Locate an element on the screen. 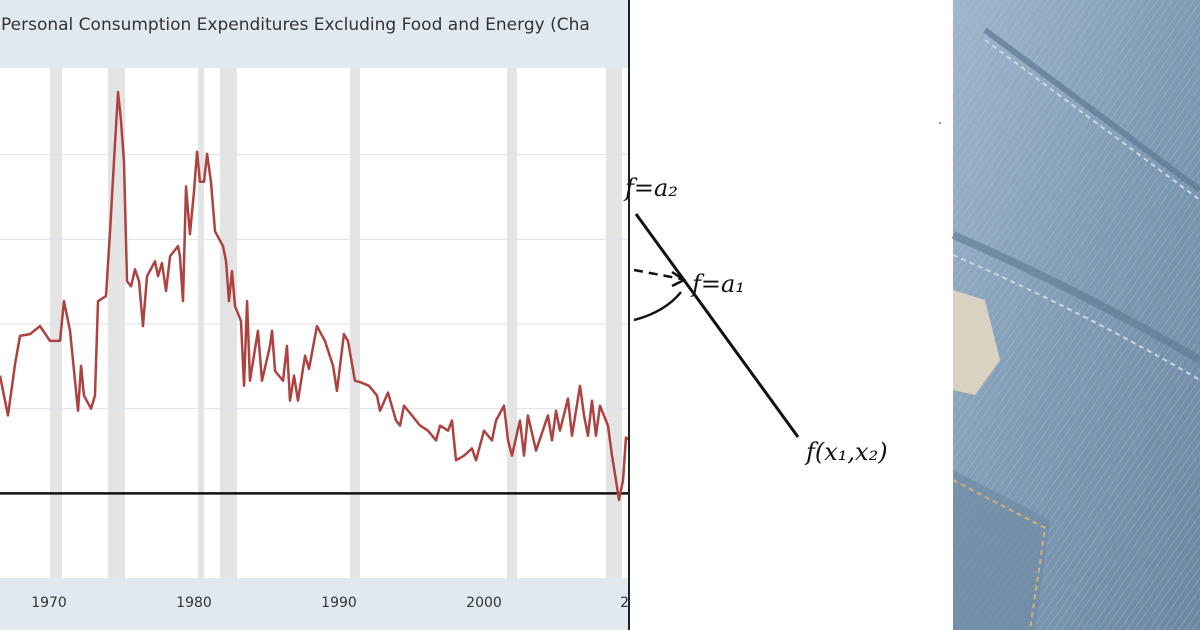 Image resolution: width=1200 pixels, height=630 pixels. banknote is located at coordinates (976, 342).